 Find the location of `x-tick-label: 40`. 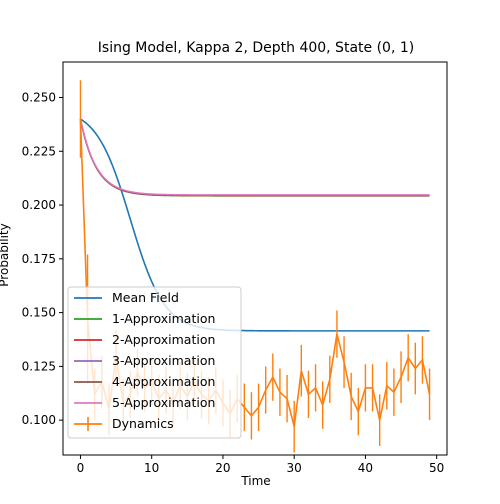

x-tick-label: 40 is located at coordinates (365, 468).